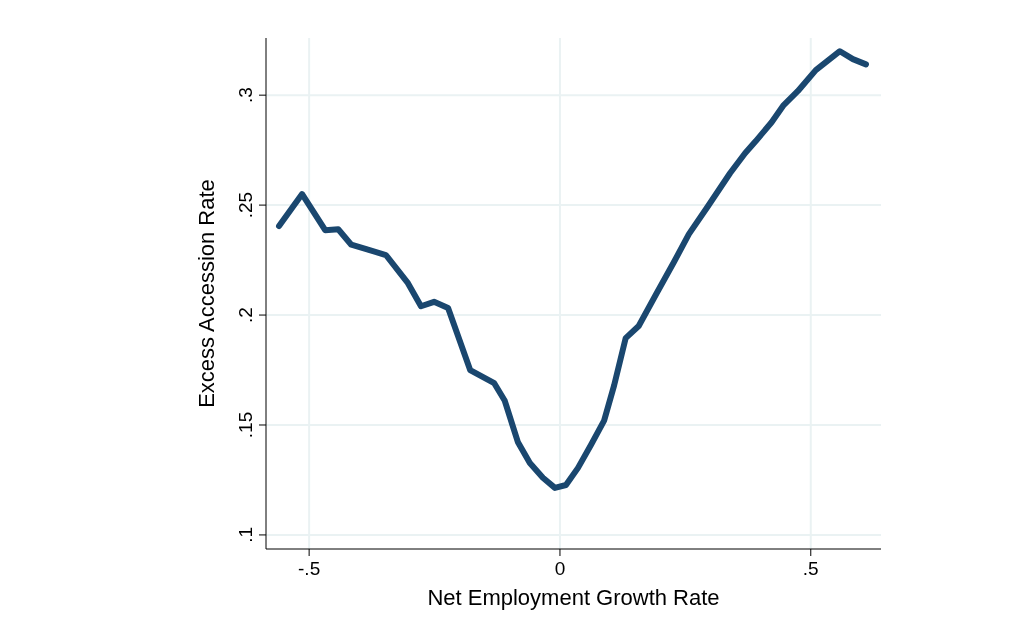  Describe the element at coordinates (573, 597) in the screenshot. I see `x-axis-title: Net Employment Growth Rate` at that location.